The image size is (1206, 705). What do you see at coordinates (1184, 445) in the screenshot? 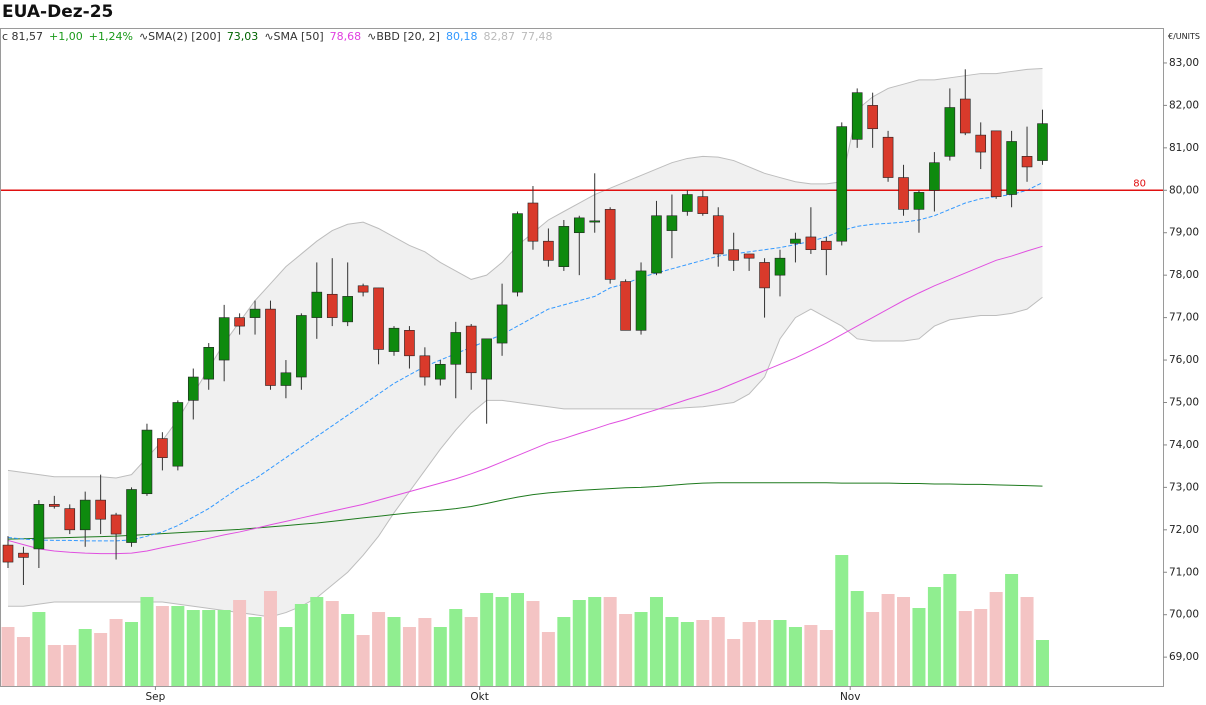
I see `y-tick-label: 74,00` at bounding box center [1184, 445].